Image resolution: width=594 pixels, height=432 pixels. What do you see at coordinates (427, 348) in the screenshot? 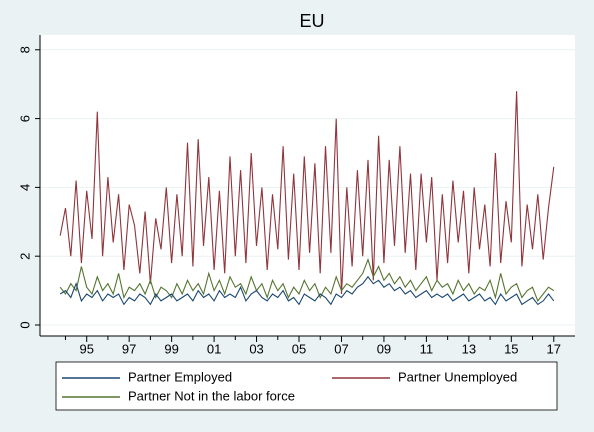
I see `x-tick-label: 11` at bounding box center [427, 348].